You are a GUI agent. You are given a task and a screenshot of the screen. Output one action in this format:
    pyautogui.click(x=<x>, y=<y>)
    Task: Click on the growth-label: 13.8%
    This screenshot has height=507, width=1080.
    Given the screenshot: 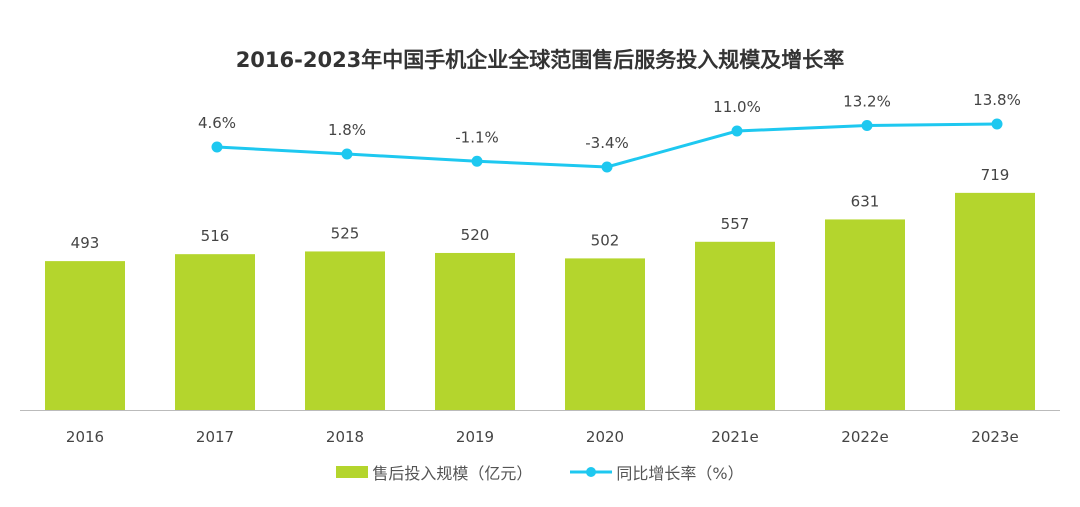 What is the action you would take?
    pyautogui.click(x=997, y=100)
    